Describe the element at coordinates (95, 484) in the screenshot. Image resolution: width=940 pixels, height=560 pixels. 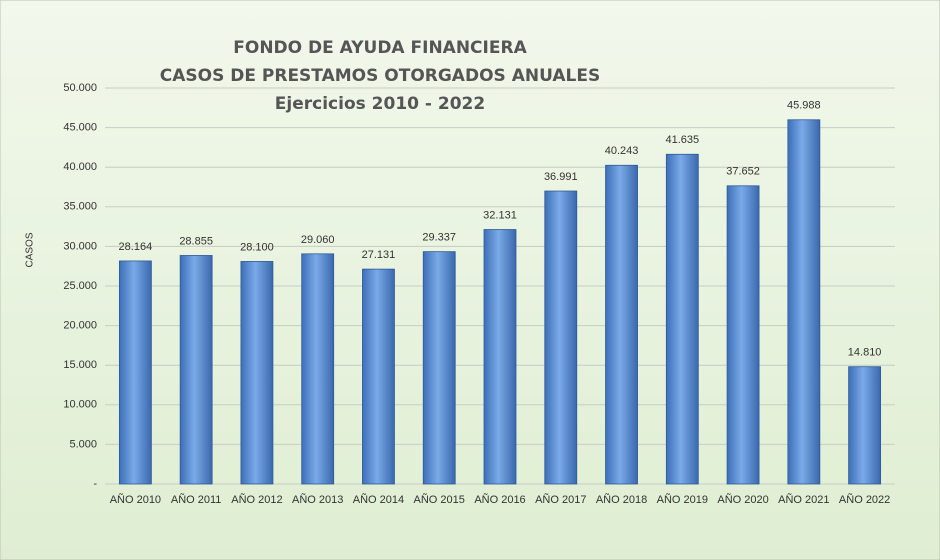
I see `y-tick-label: -` at that location.